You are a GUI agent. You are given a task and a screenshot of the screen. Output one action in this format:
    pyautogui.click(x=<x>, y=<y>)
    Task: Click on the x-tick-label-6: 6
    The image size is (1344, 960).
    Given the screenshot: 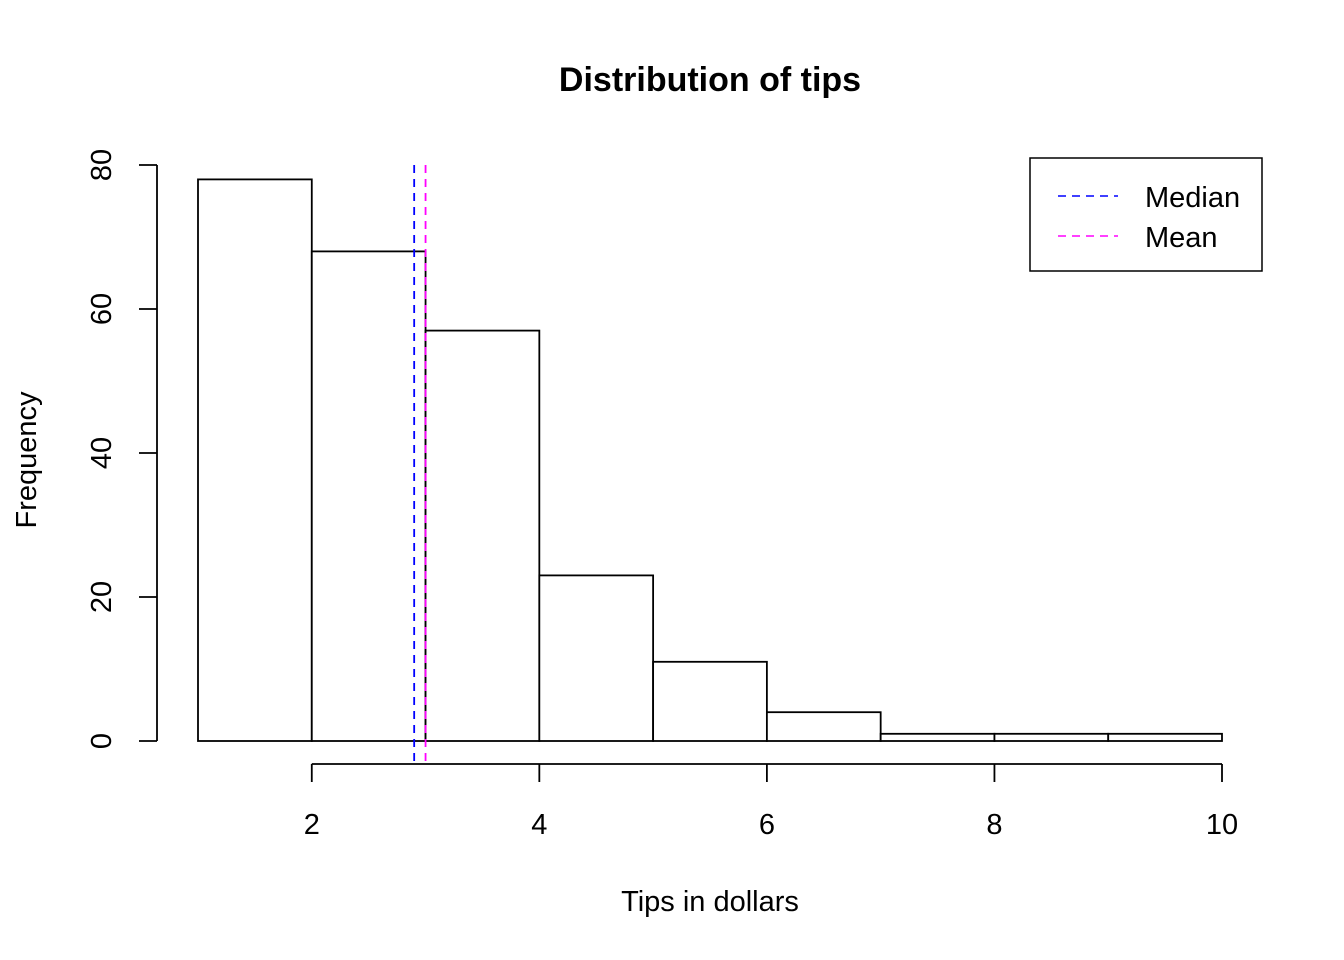 What is the action you would take?
    pyautogui.click(x=767, y=825)
    